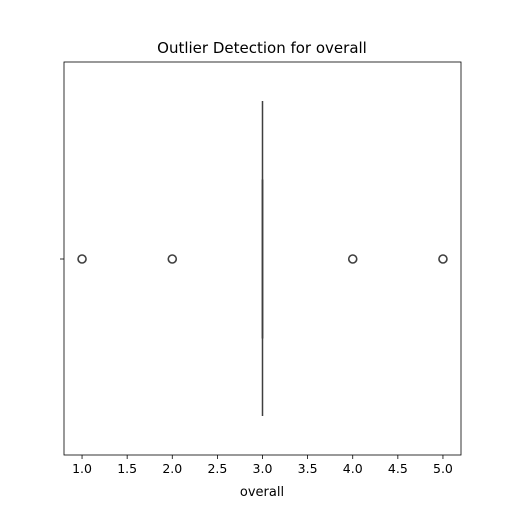  I want to click on x-tick-label: 3.0, so click(263, 468).